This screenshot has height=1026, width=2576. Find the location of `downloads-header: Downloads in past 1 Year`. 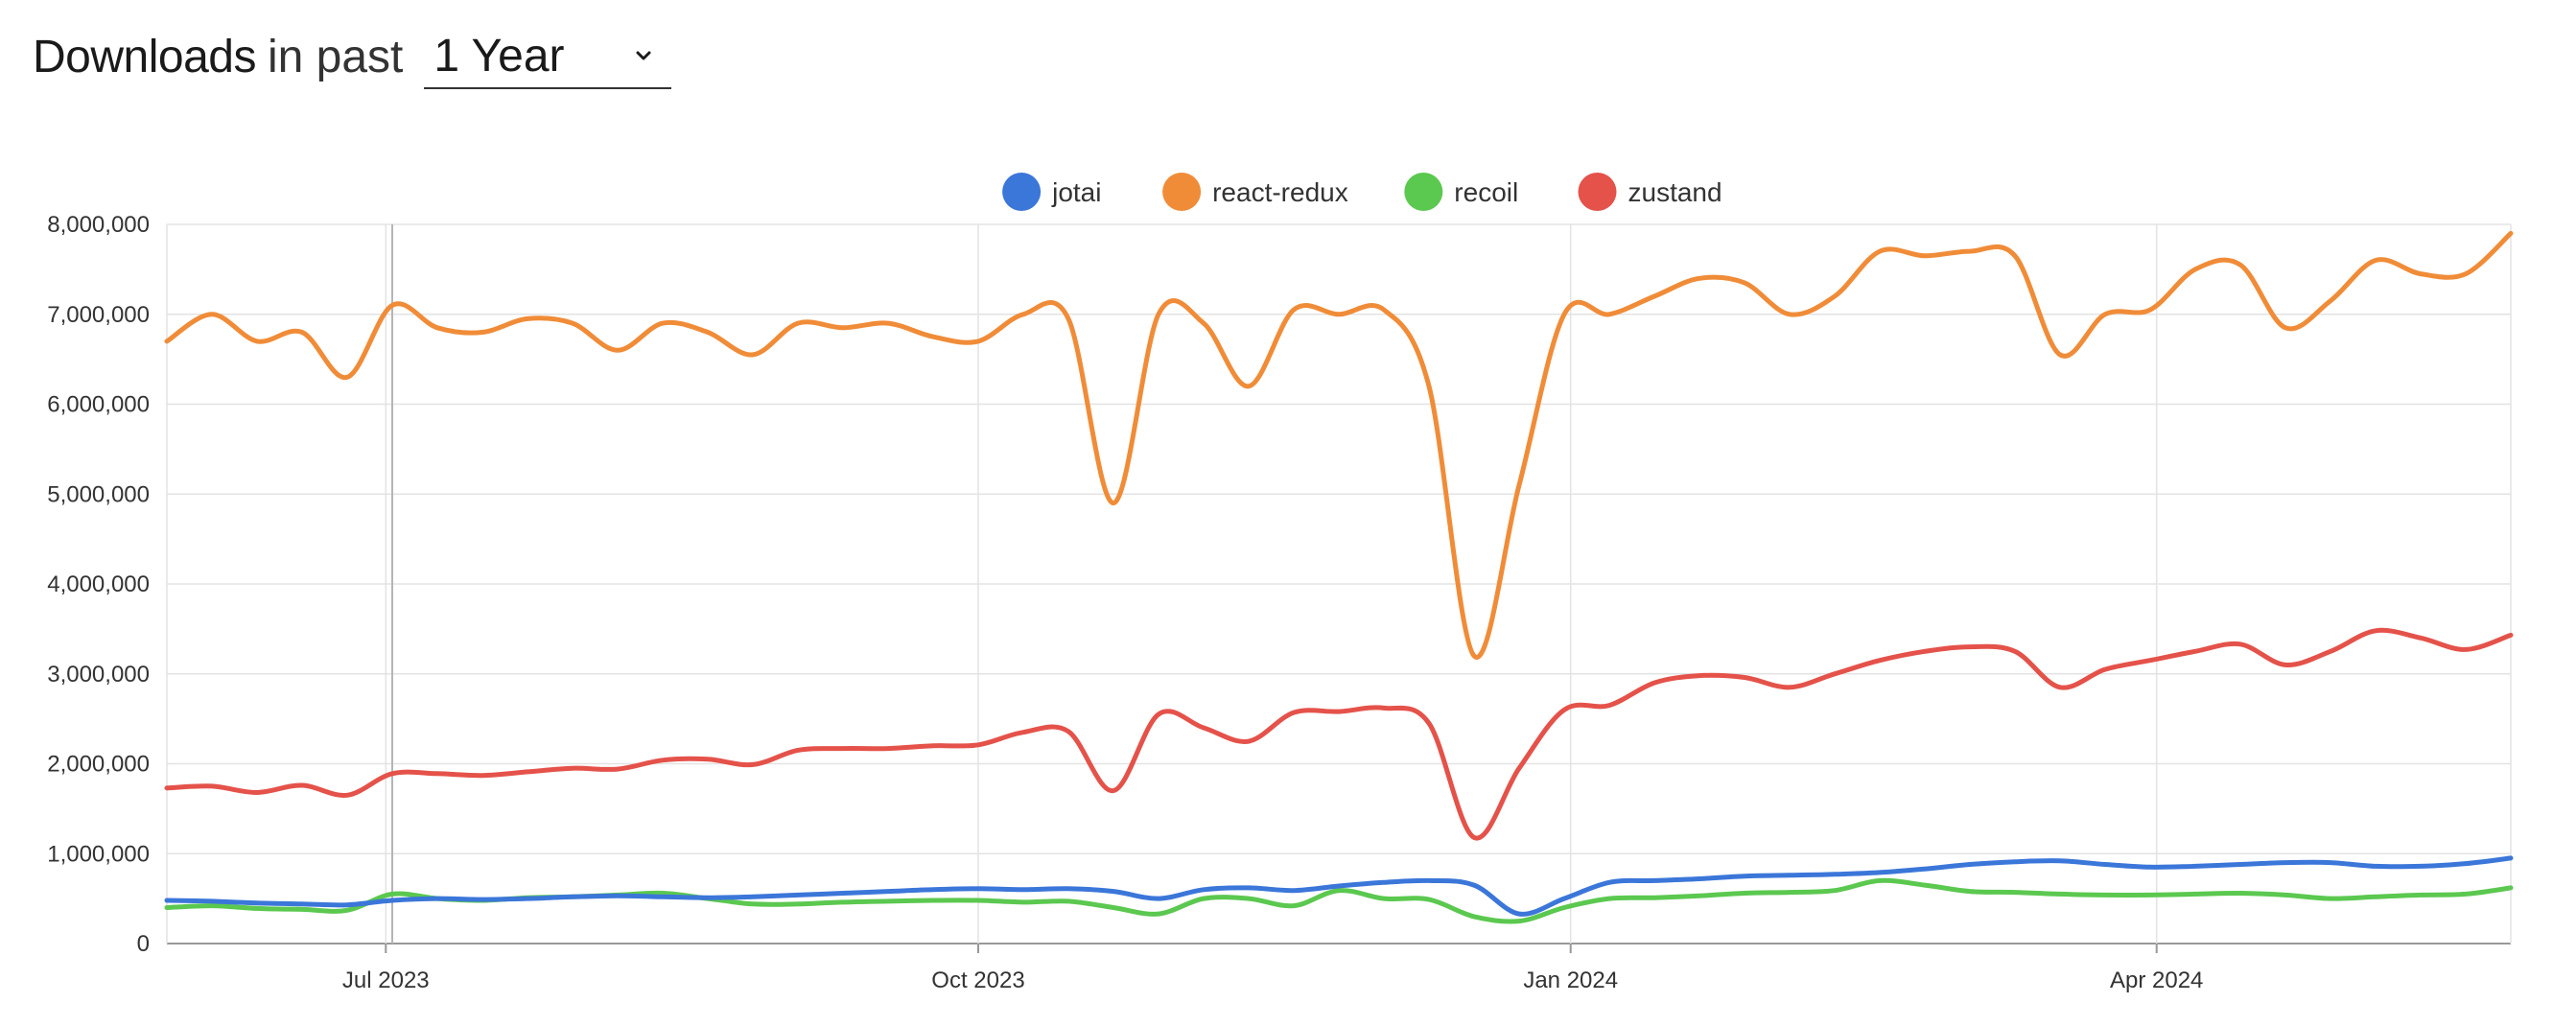

downloads-header: Downloads in past 1 Year is located at coordinates (352, 56).